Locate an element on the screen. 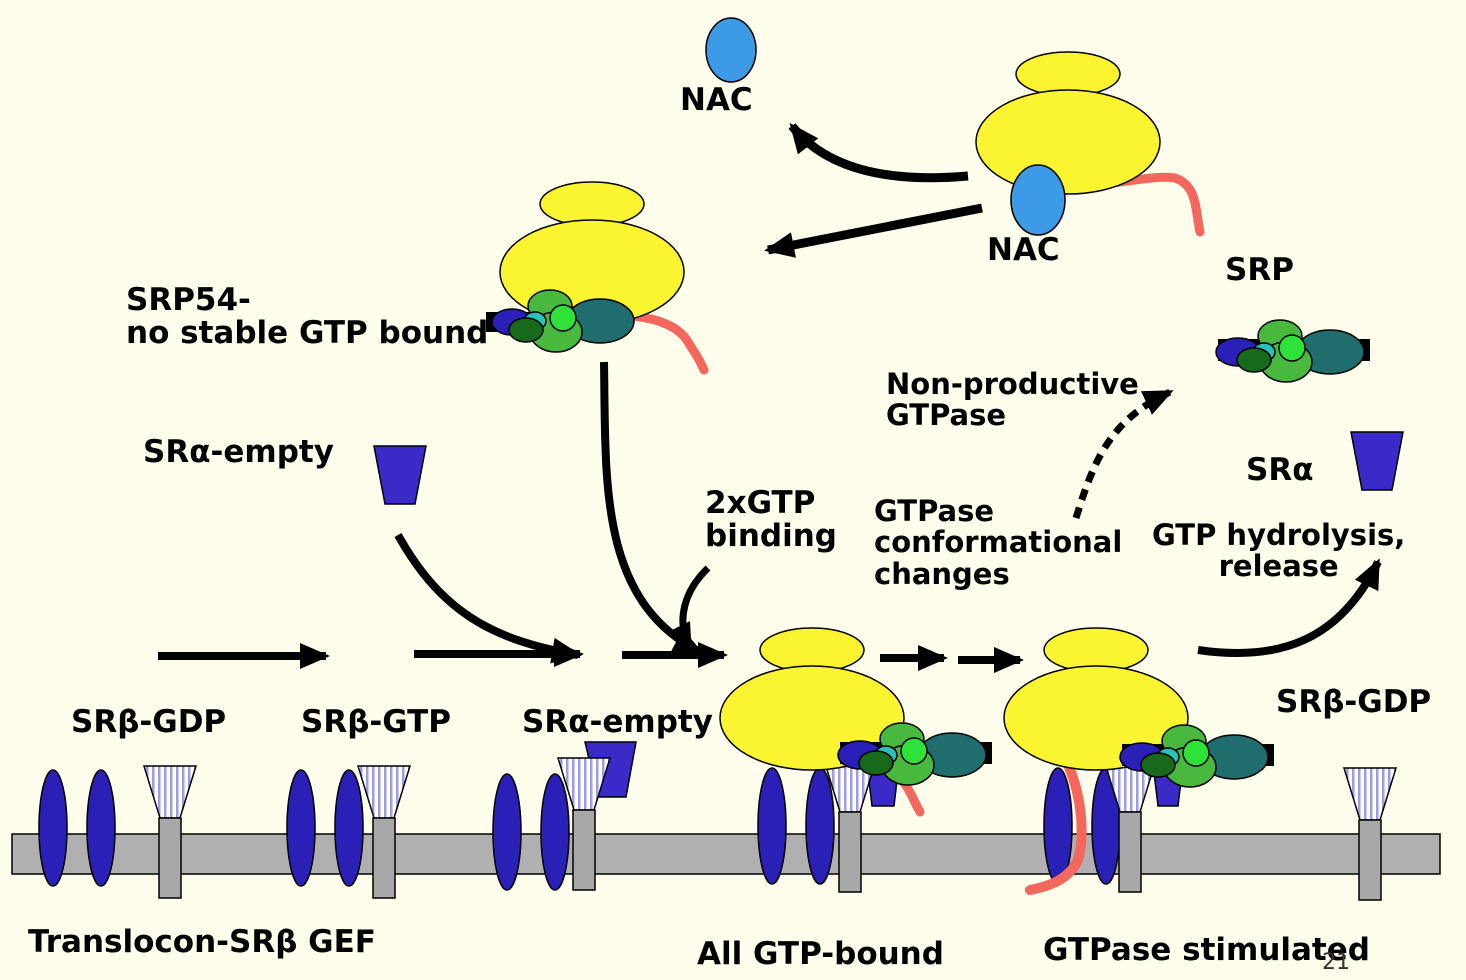  arrow-sra-to-membrane is located at coordinates (488, 598).